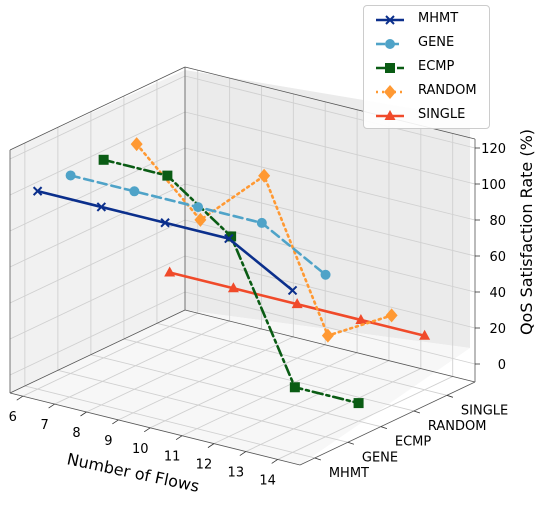  I want to click on z-tick-label: 80, so click(497, 221).